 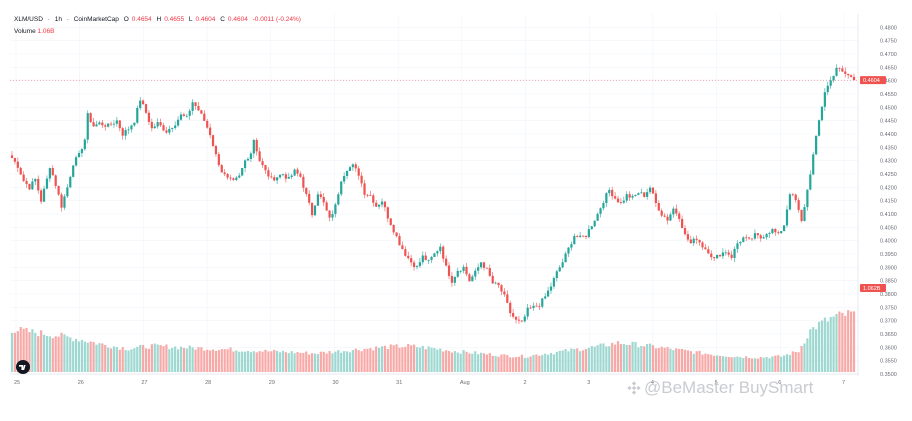 What do you see at coordinates (888, 242) in the screenshot?
I see `y-tick-label: 0.4000` at bounding box center [888, 242].